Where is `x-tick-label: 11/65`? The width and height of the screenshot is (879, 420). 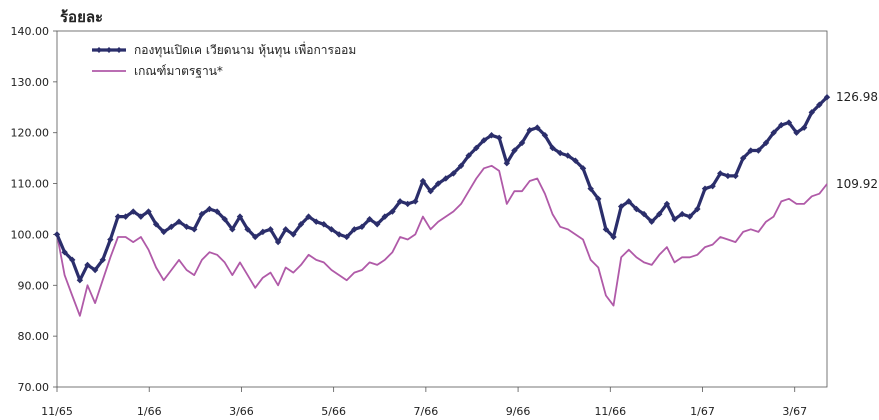 x-tick-label: 11/65 is located at coordinates (57, 411).